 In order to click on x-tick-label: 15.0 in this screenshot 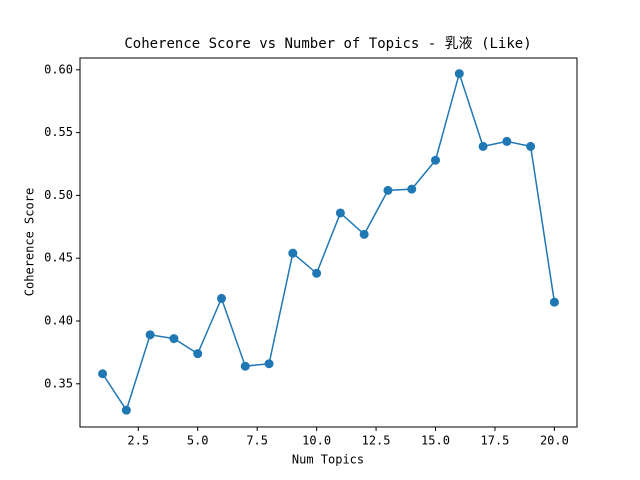, I will do `click(435, 441)`.